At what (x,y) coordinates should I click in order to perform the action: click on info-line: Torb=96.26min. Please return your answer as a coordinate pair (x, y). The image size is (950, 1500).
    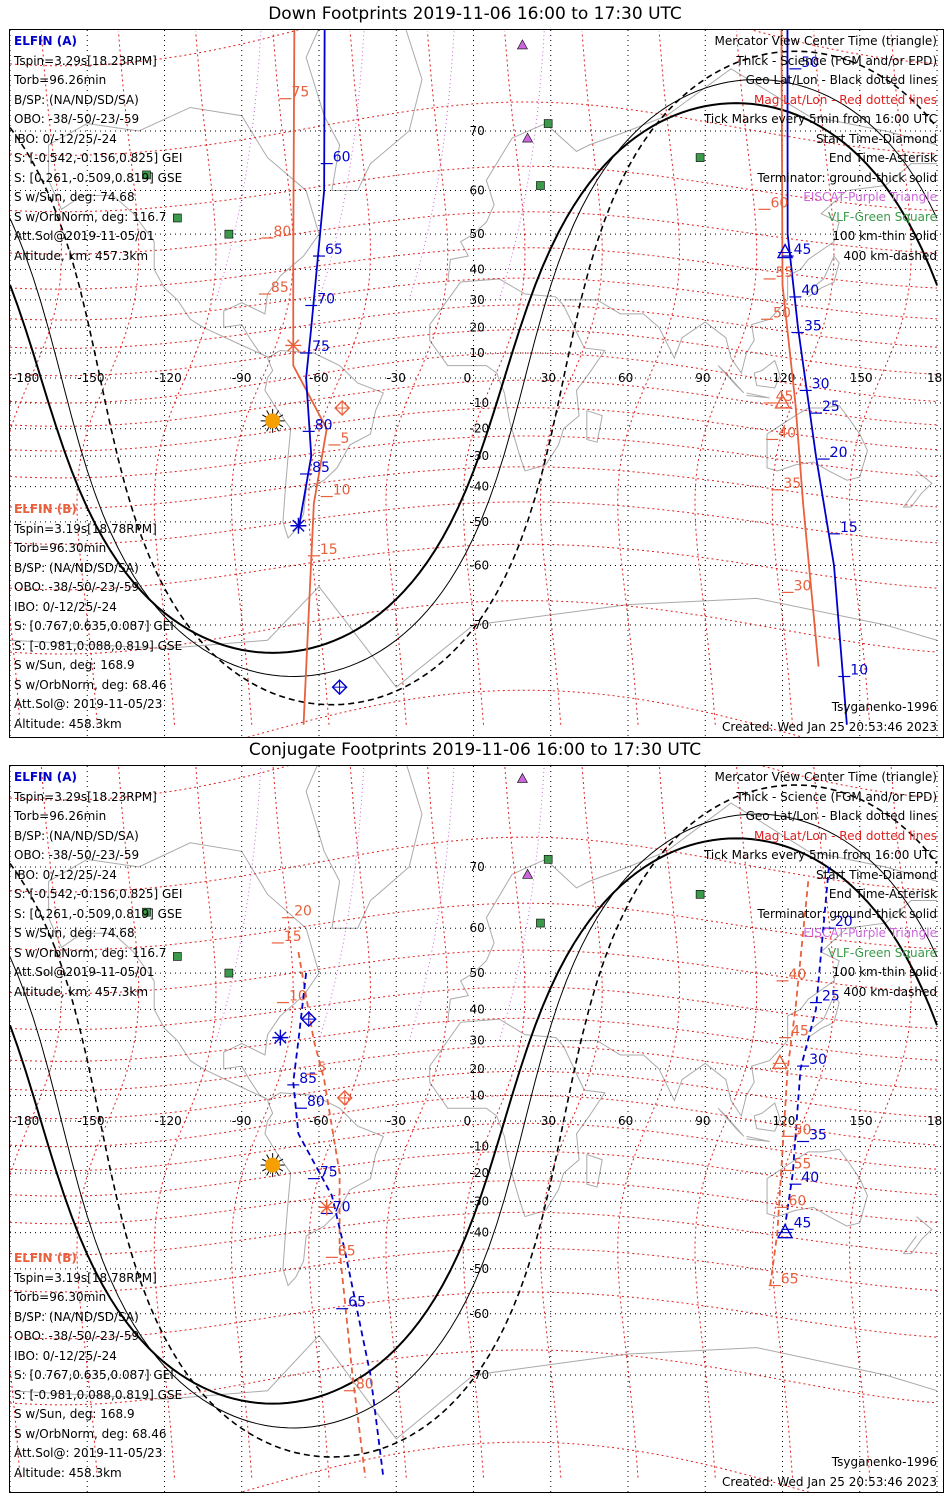
    Looking at the image, I should click on (60, 80).